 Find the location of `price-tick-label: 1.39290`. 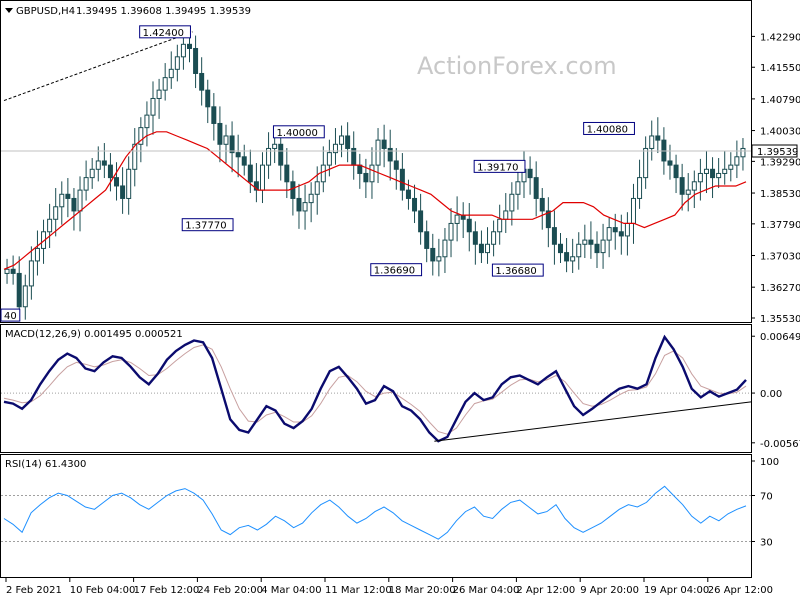

price-tick-label: 1.39290 is located at coordinates (780, 162).